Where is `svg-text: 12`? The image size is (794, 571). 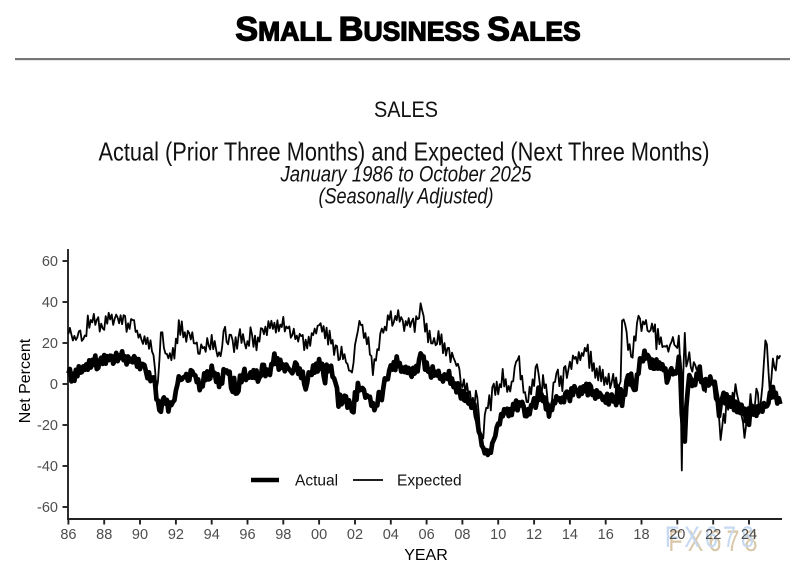
svg-text: 12 is located at coordinates (534, 535).